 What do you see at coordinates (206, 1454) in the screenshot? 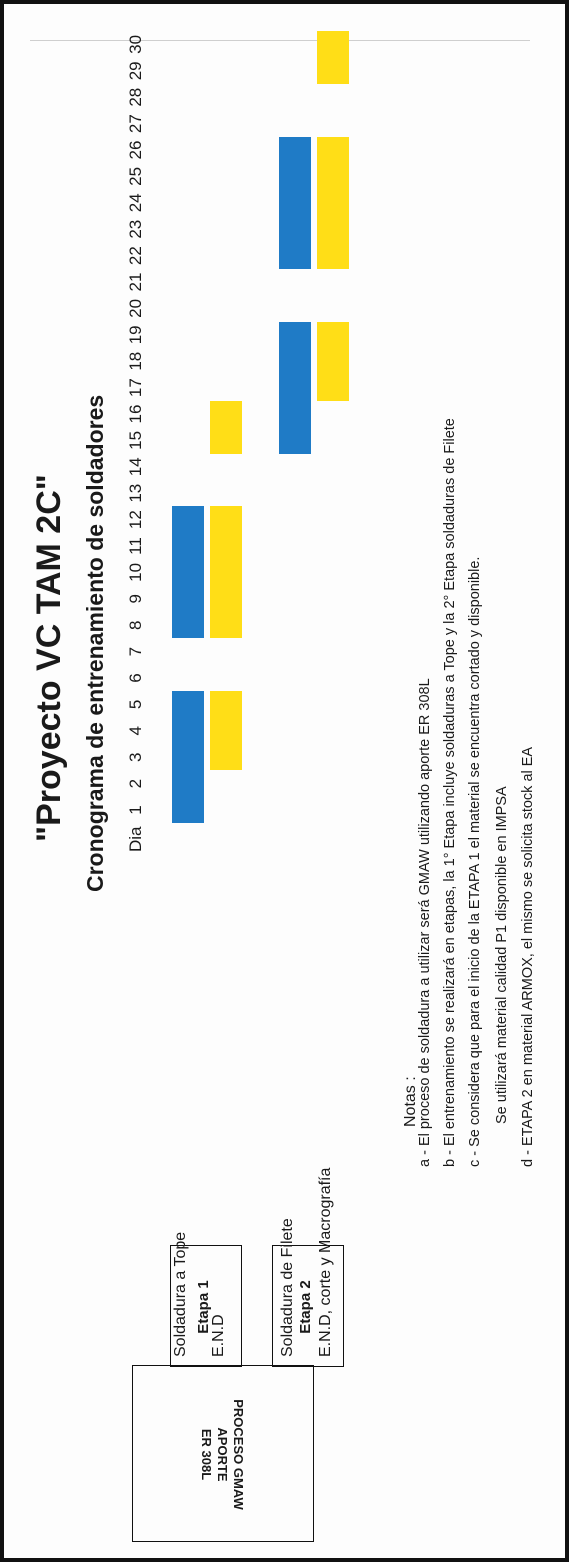
I see `process-label-line3: ER 308L` at bounding box center [206, 1454].